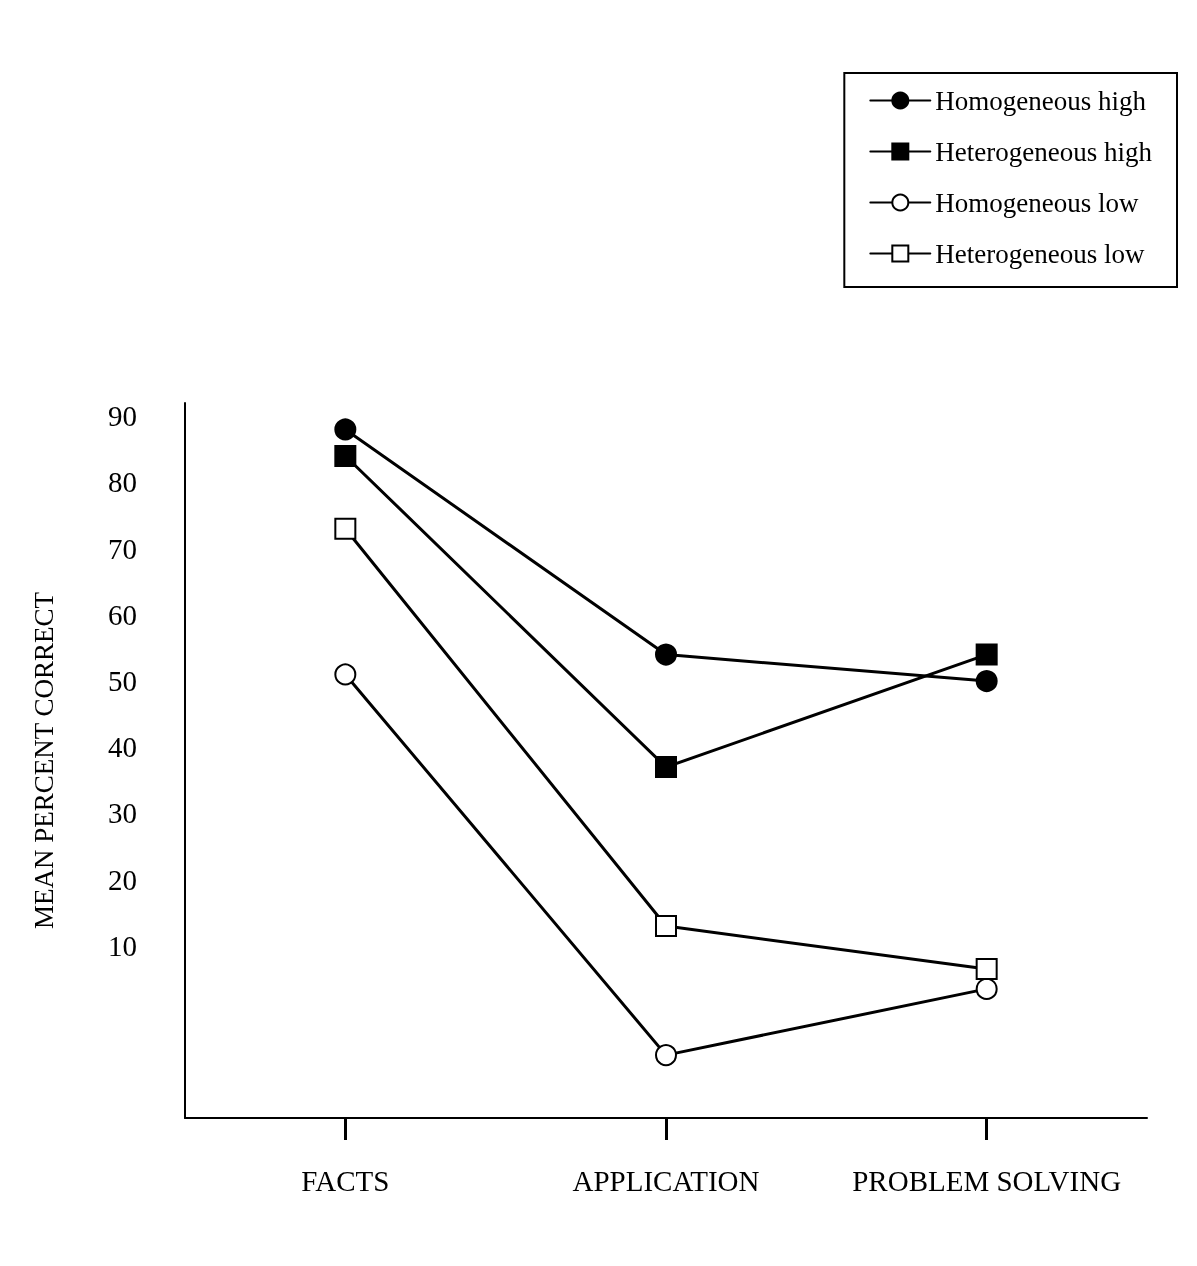  What do you see at coordinates (122, 945) in the screenshot?
I see `y-tick-label: 10` at bounding box center [122, 945].